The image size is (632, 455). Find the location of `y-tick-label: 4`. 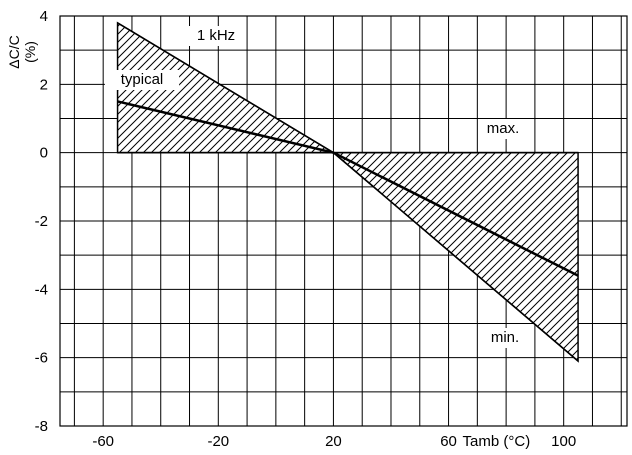

y-tick-label: 4 is located at coordinates (44, 16).